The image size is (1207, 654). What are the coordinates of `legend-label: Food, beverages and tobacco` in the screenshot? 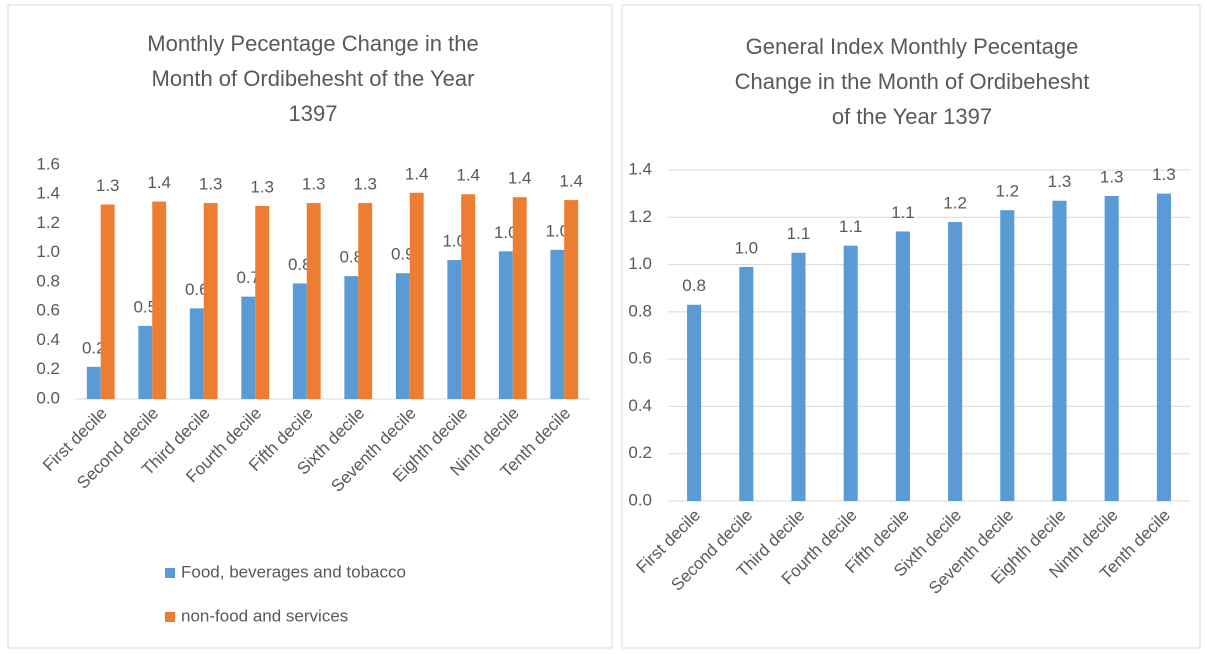 It's located at (293, 571).